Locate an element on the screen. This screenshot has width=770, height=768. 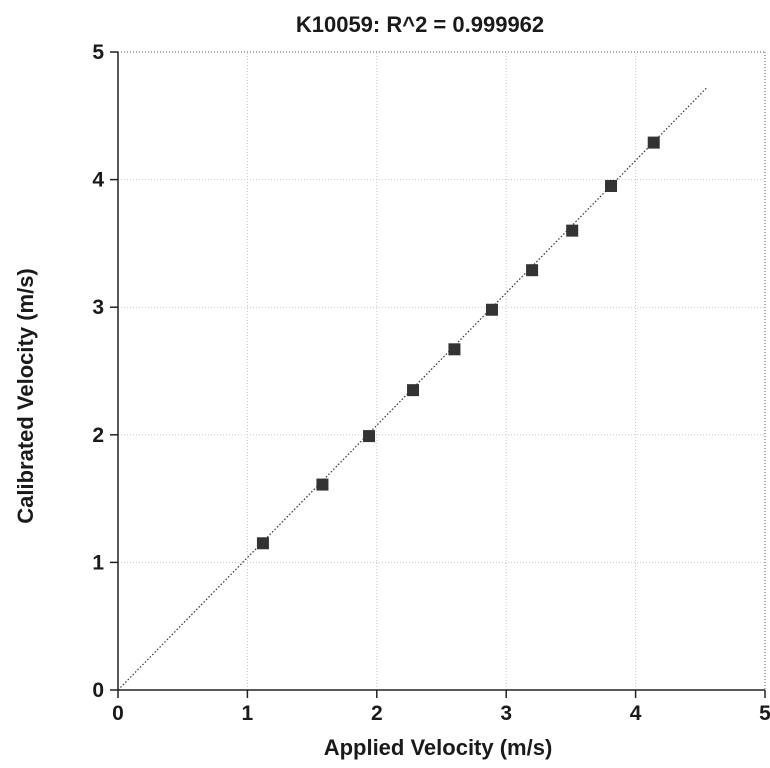
y-tick-label: 4 is located at coordinates (98, 180).